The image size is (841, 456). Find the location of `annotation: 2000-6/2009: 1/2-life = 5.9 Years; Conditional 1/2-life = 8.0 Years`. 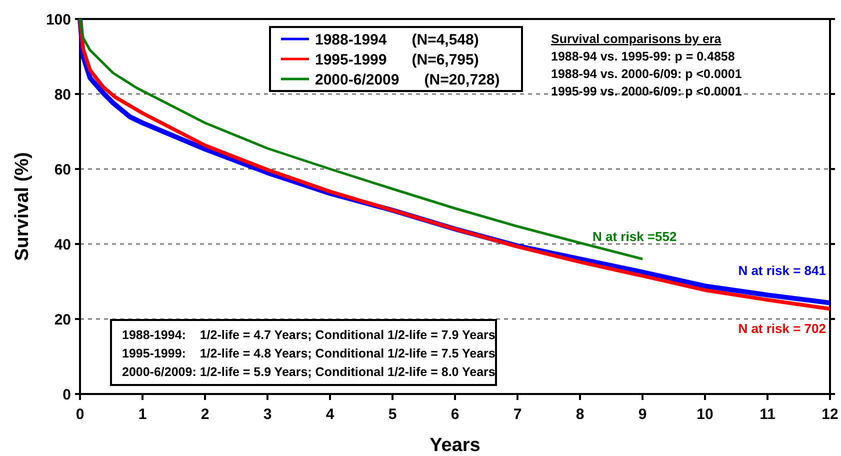

annotation: 2000-6/2009: 1/2-life = 5.9 Years; Conditional 1/2-life = 8.0 Years is located at coordinates (309, 372).